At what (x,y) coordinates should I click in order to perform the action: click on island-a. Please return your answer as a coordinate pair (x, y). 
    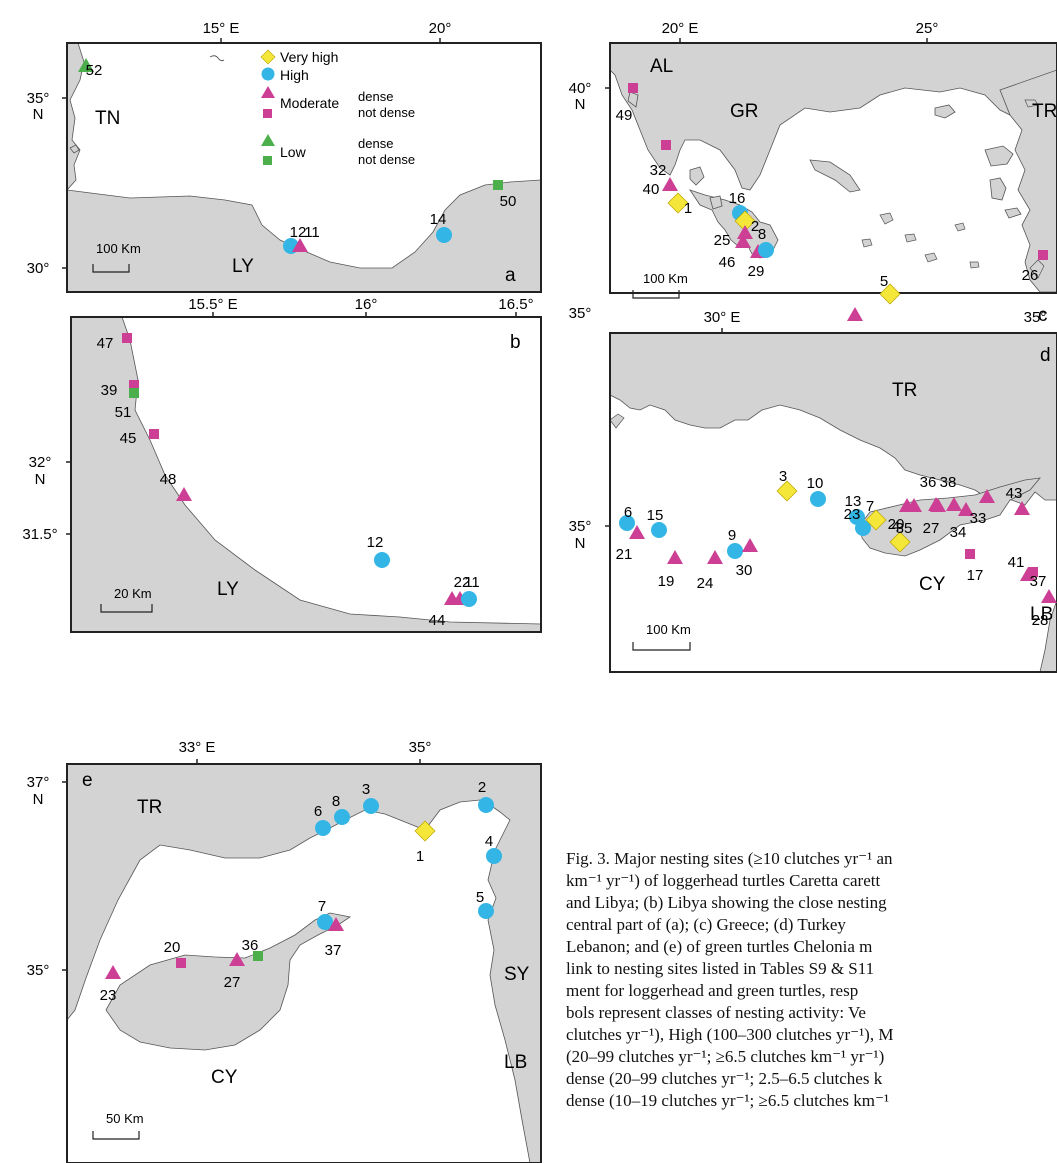
    Looking at the image, I should click on (217, 58).